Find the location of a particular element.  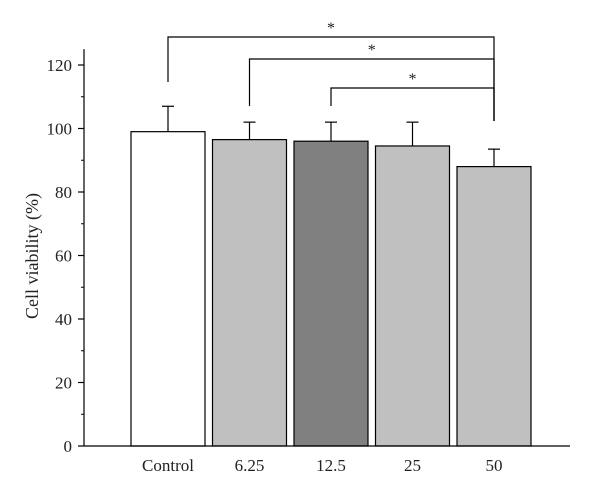

y-tick-label: 0 is located at coordinates (68, 446).